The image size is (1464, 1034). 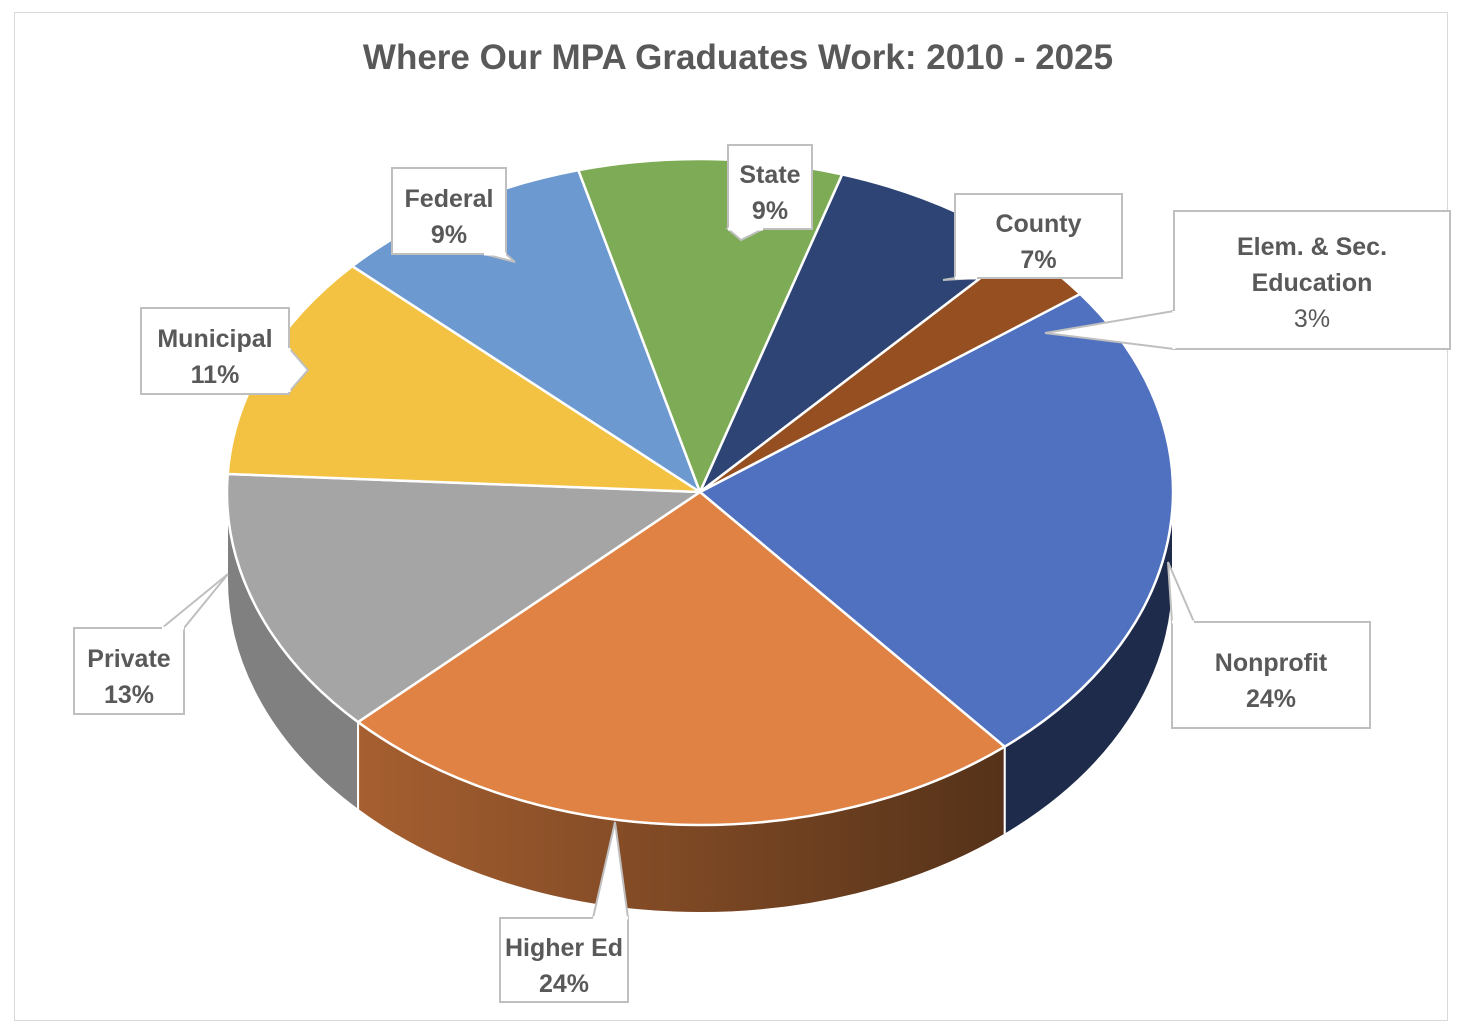 I want to click on data-label-nonprofit: Nonprofit 24%, so click(x=1269, y=645).